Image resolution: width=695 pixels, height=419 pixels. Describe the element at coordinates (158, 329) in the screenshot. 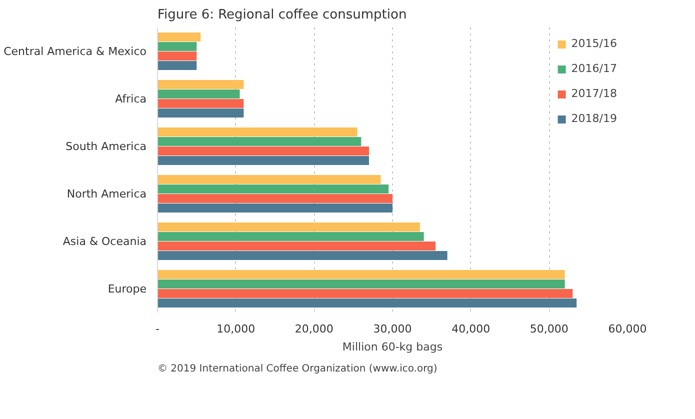

I see `x-tick-label: -` at that location.